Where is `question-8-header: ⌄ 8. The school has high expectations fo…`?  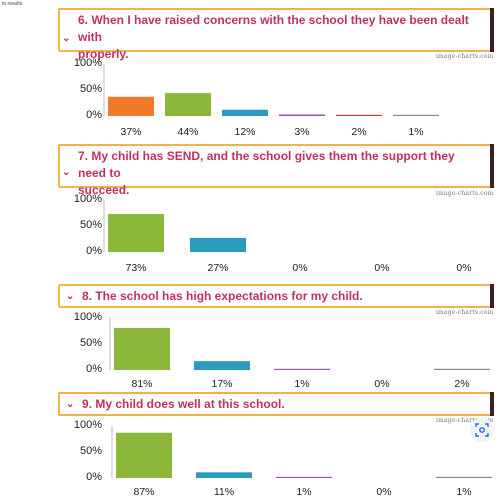 question-8-header: ⌄ 8. The school has high expectations fo… is located at coordinates (276, 296).